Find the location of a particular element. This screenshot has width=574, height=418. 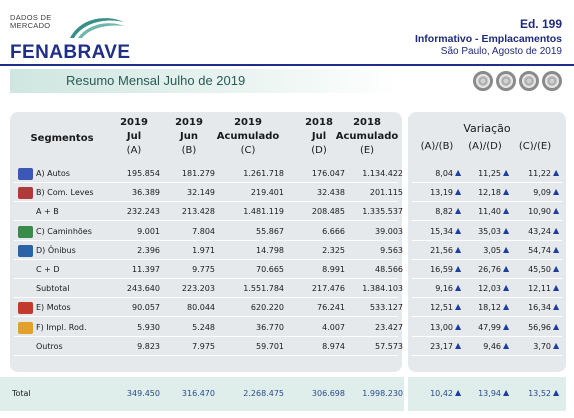

variation-cell: 56,96 is located at coordinates (539, 327).